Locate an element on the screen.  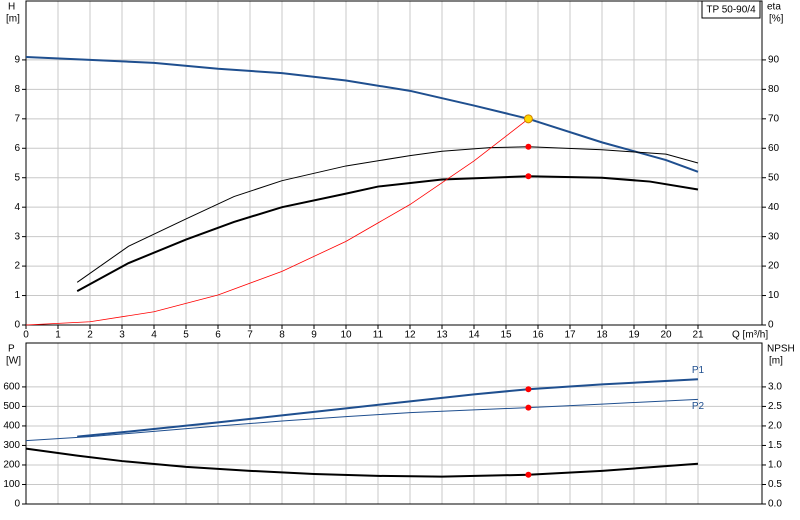
y-tick-label: 400 is located at coordinates (11, 426).